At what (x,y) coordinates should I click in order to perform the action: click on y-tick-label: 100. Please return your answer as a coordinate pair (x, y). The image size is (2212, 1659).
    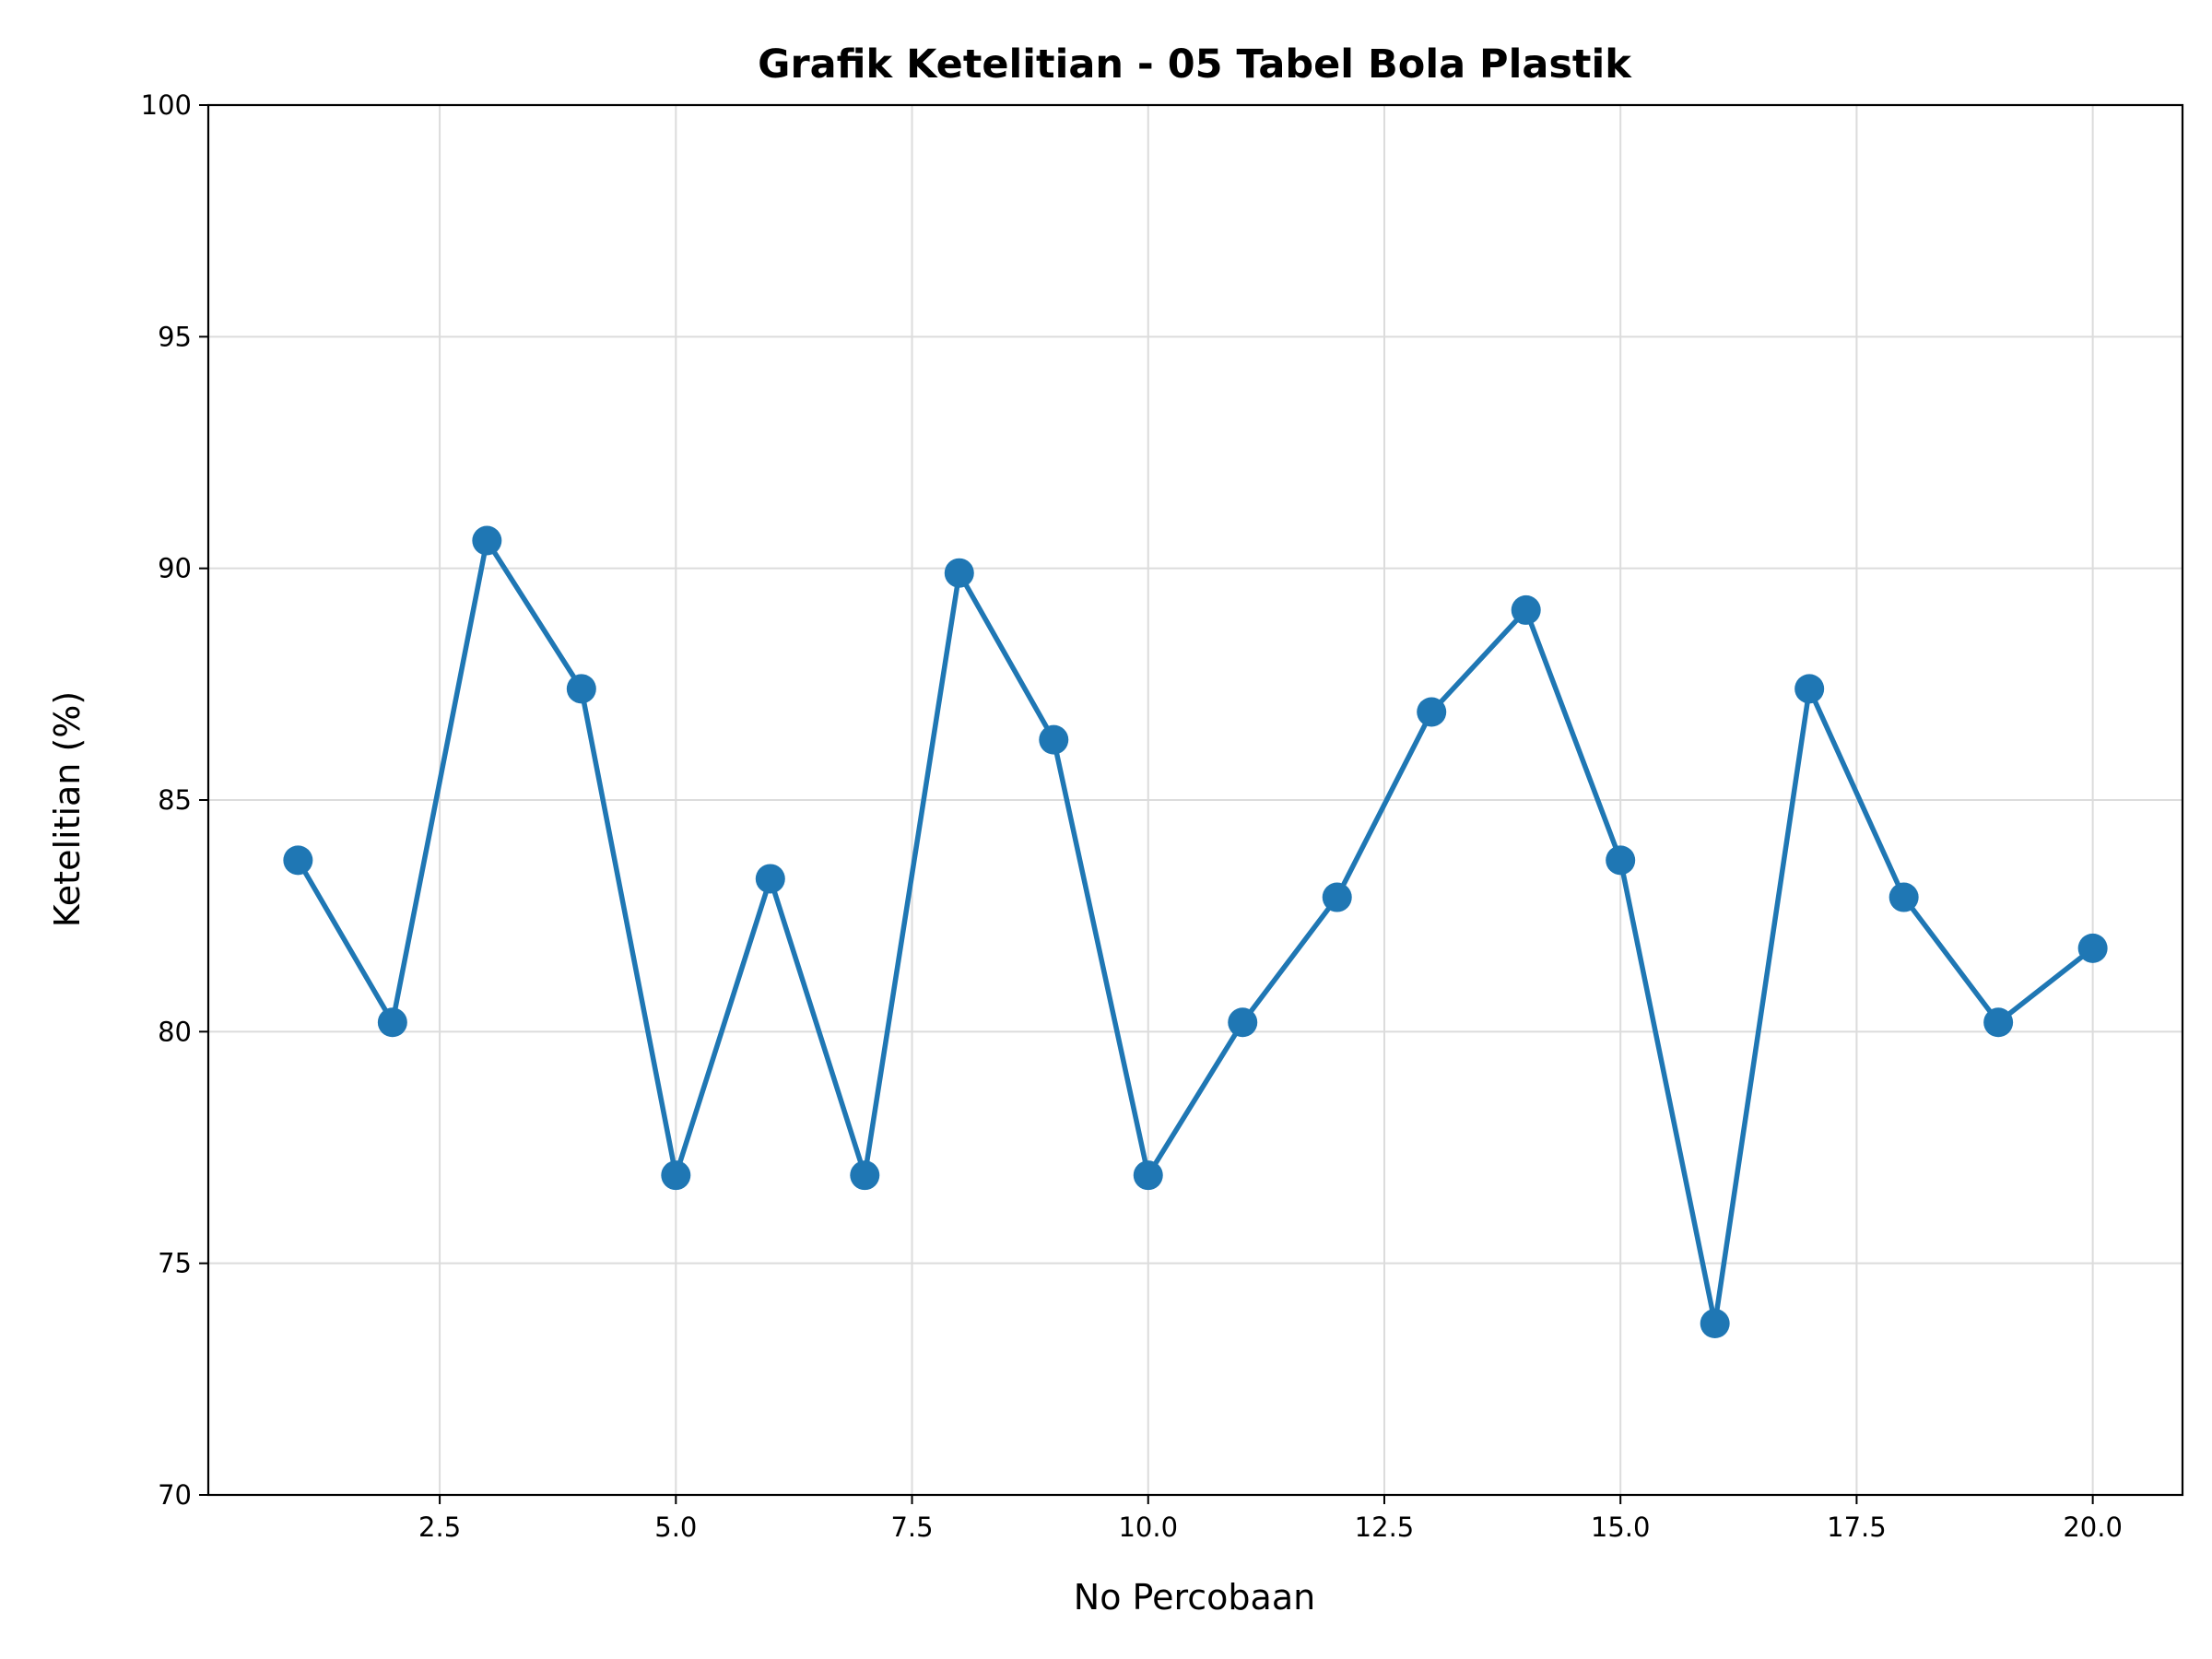
    Looking at the image, I should click on (166, 105).